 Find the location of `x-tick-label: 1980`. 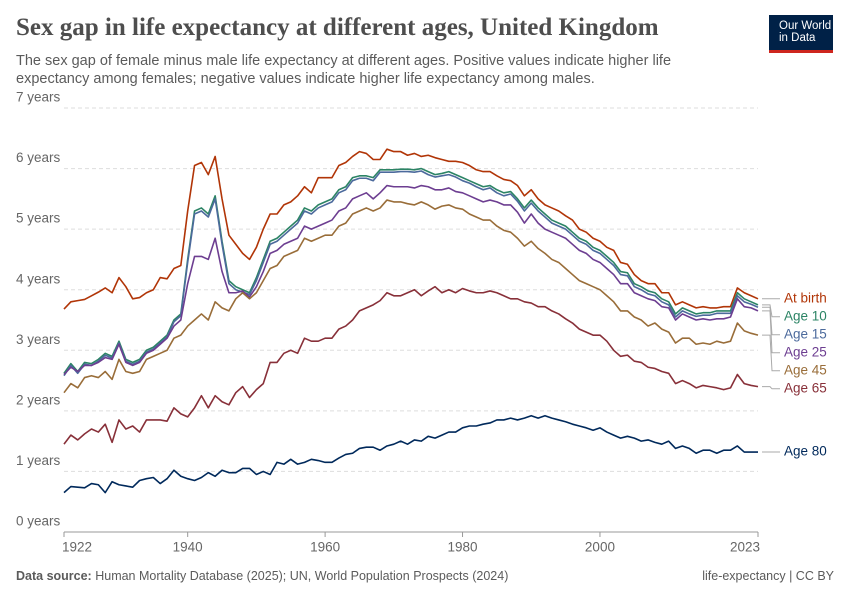

x-tick-label: 1980 is located at coordinates (463, 547).